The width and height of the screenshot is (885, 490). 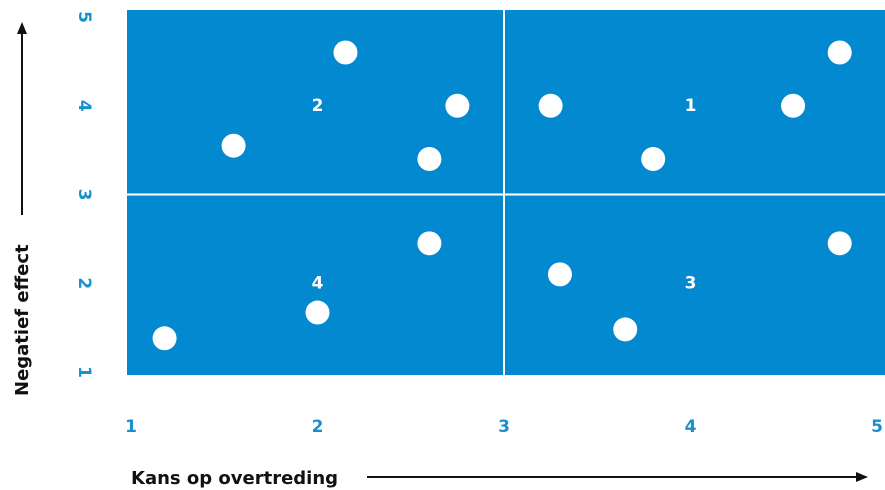 What do you see at coordinates (84, 17) in the screenshot?
I see `y-tick-label: 5` at bounding box center [84, 17].